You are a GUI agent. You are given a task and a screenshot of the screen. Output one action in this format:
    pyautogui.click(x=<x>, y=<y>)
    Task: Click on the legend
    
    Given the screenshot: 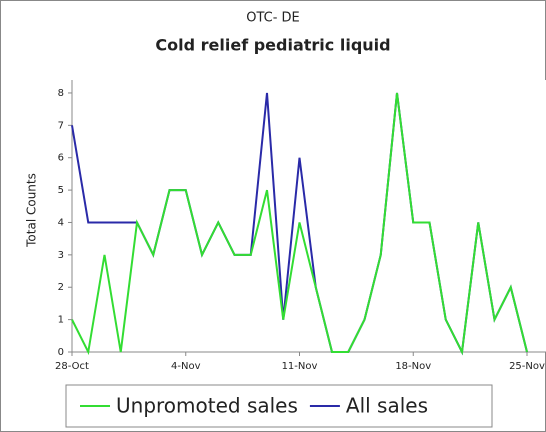 What is the action you would take?
    pyautogui.click(x=279, y=406)
    